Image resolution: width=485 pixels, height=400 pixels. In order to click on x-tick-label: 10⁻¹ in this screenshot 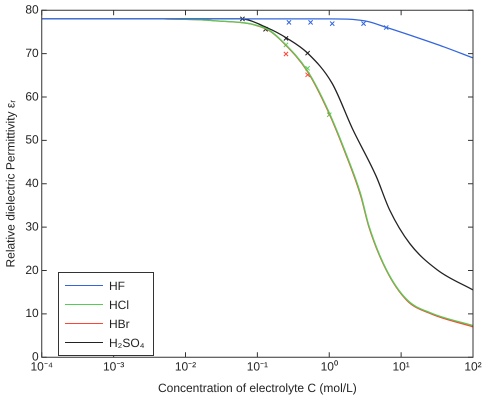, I will do `click(257, 367)`.